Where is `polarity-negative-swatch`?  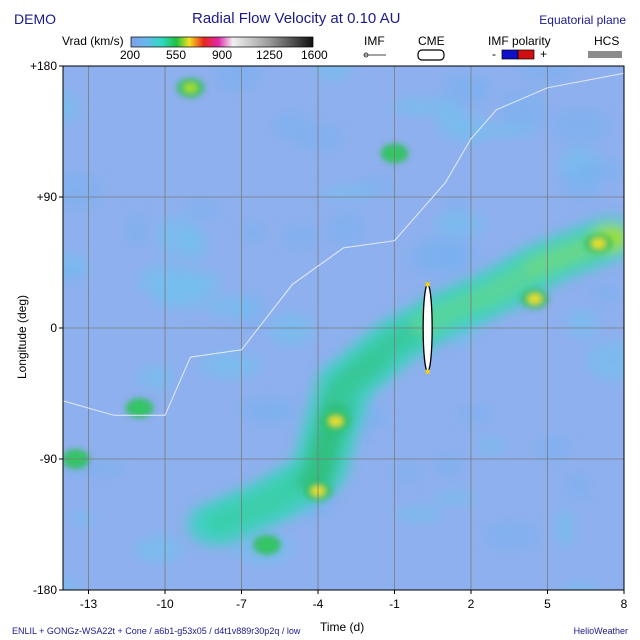
polarity-negative-swatch is located at coordinates (510, 54).